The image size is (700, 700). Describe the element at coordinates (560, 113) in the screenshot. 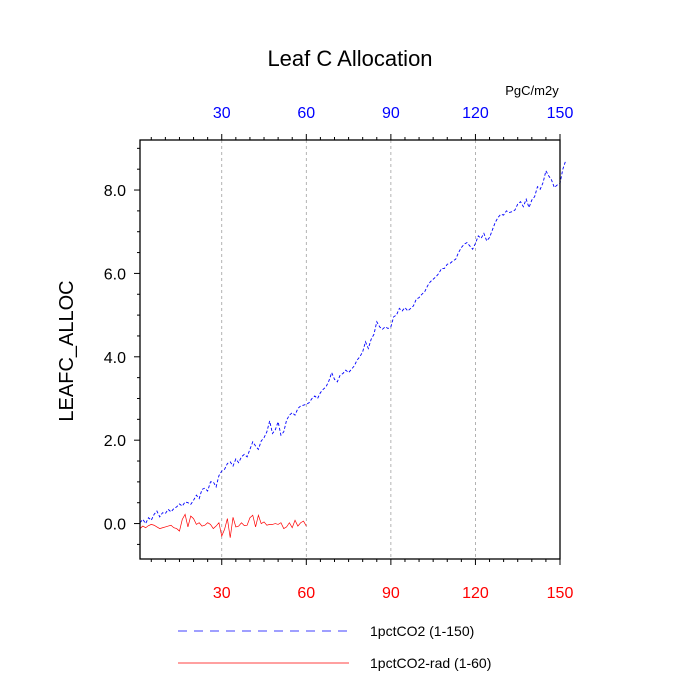

I see `x-tick-label-top: 150` at that location.